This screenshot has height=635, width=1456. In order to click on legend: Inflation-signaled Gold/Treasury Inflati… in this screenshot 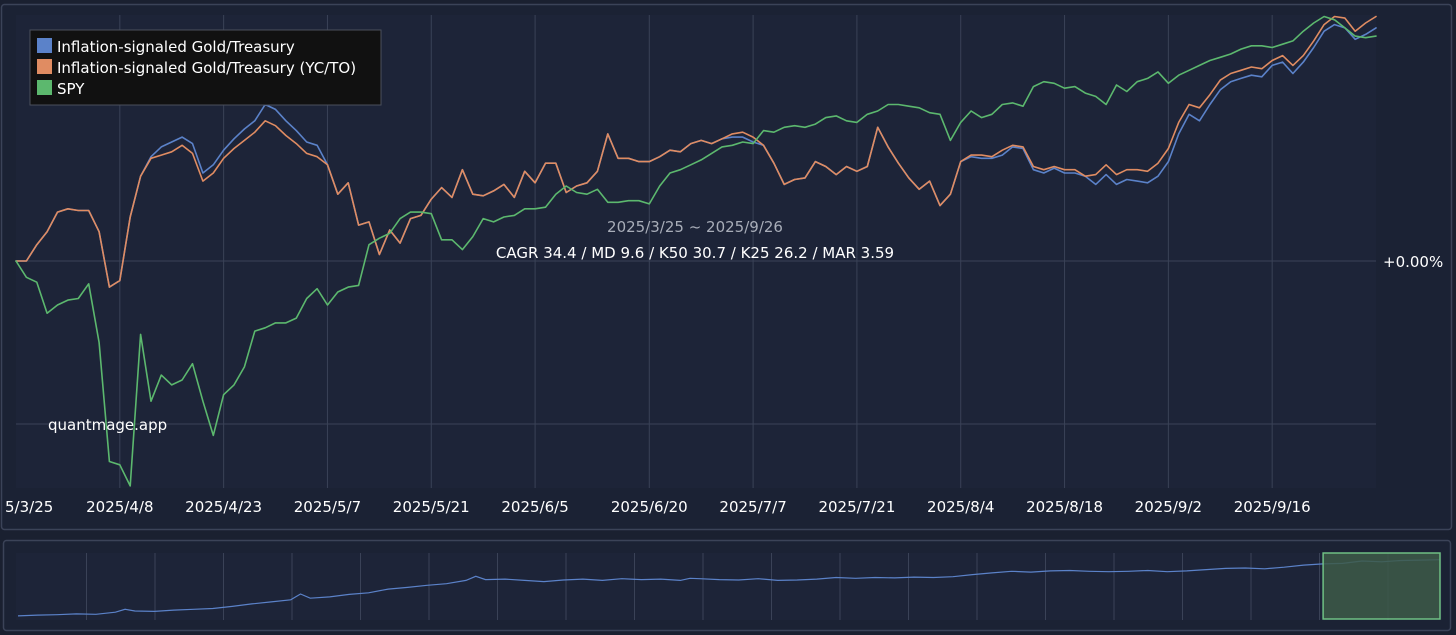, I will do `click(205, 67)`.